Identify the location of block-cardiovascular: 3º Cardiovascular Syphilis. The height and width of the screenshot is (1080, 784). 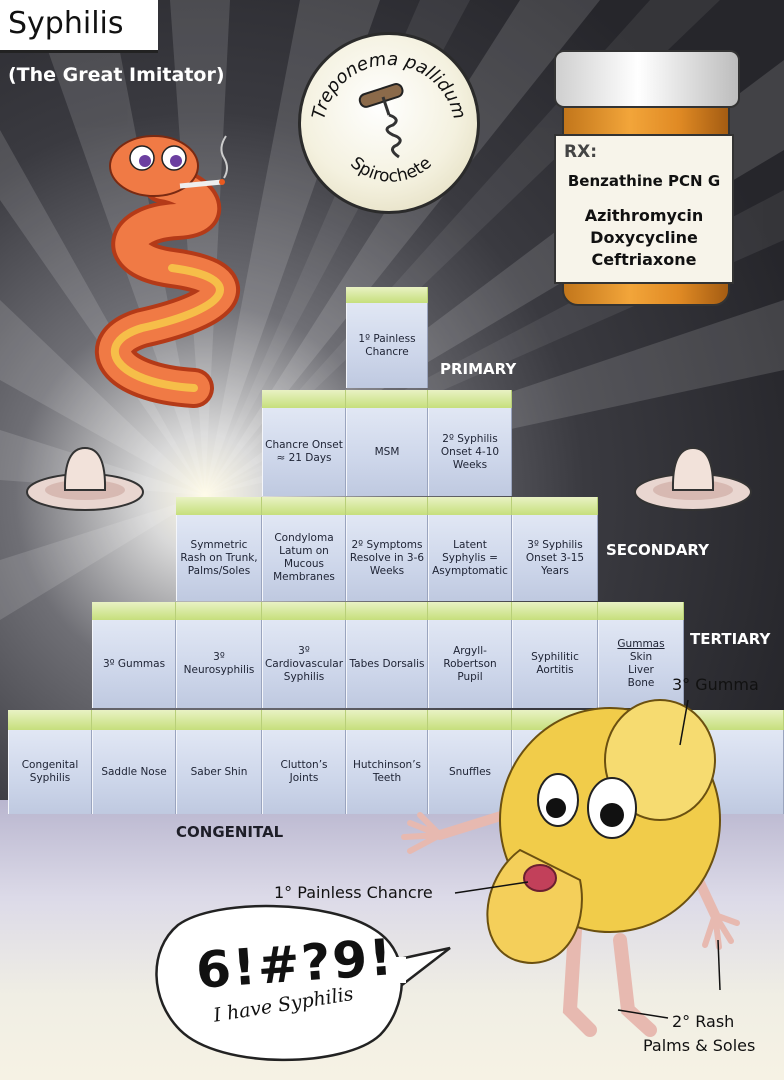
(304, 664).